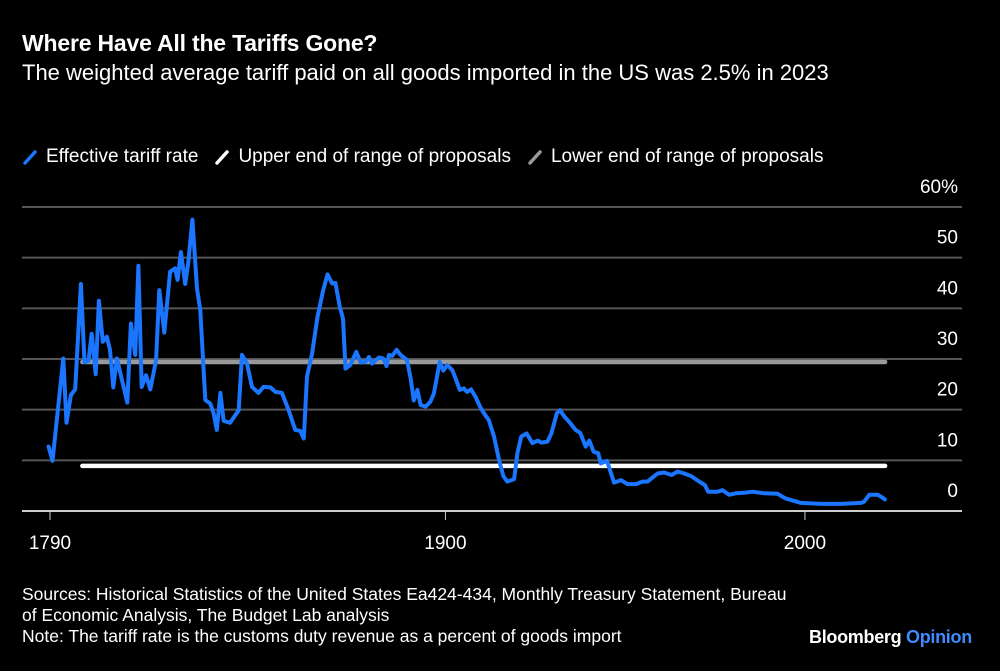 Image resolution: width=1000 pixels, height=671 pixels. Describe the element at coordinates (50, 543) in the screenshot. I see `x-tick-label: 1790` at that location.